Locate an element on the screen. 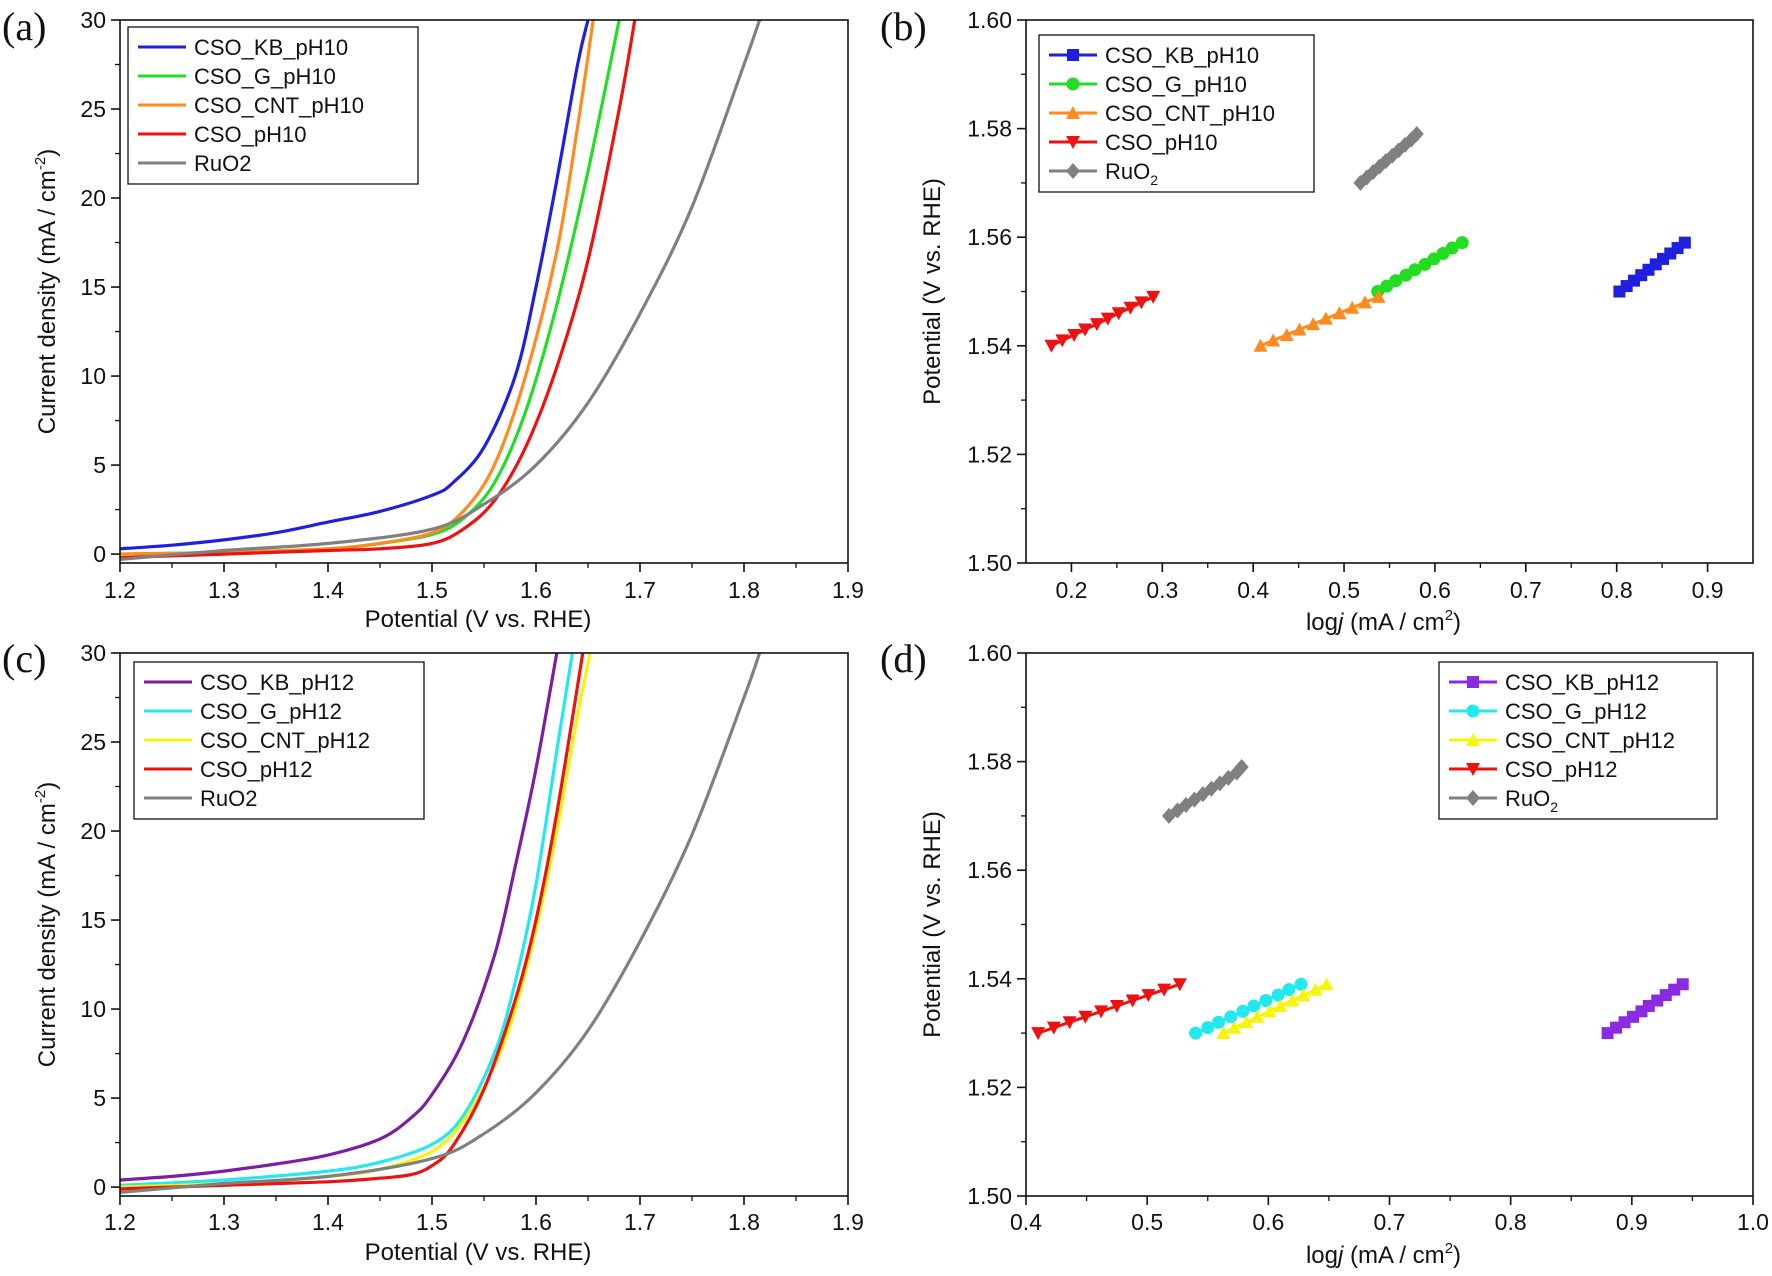 The height and width of the screenshot is (1276, 1772). series-line-cso-kb-ph10 is located at coordinates (355, 285).